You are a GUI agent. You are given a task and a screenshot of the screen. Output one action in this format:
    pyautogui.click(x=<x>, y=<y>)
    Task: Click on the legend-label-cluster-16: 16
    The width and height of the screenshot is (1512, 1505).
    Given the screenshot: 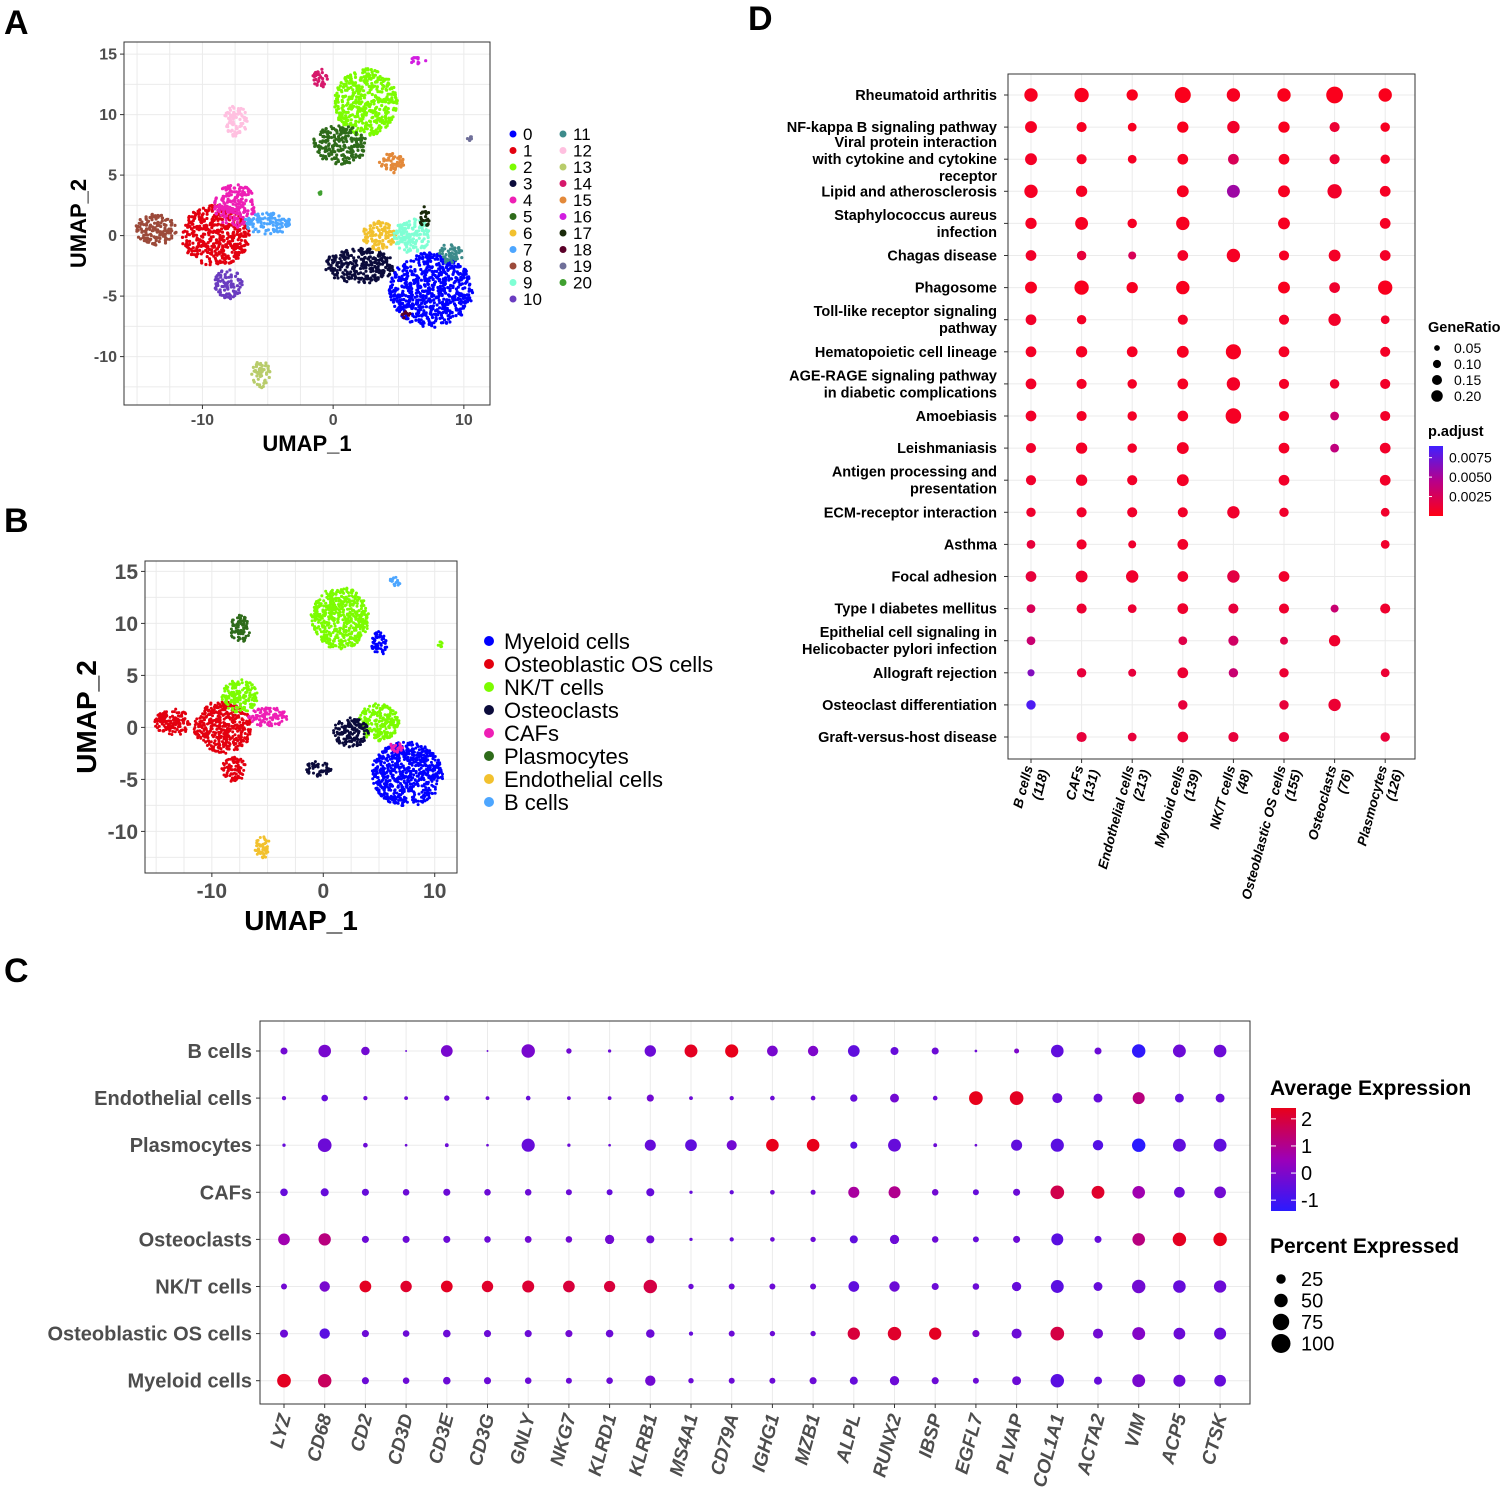 What is the action you would take?
    pyautogui.click(x=582, y=217)
    